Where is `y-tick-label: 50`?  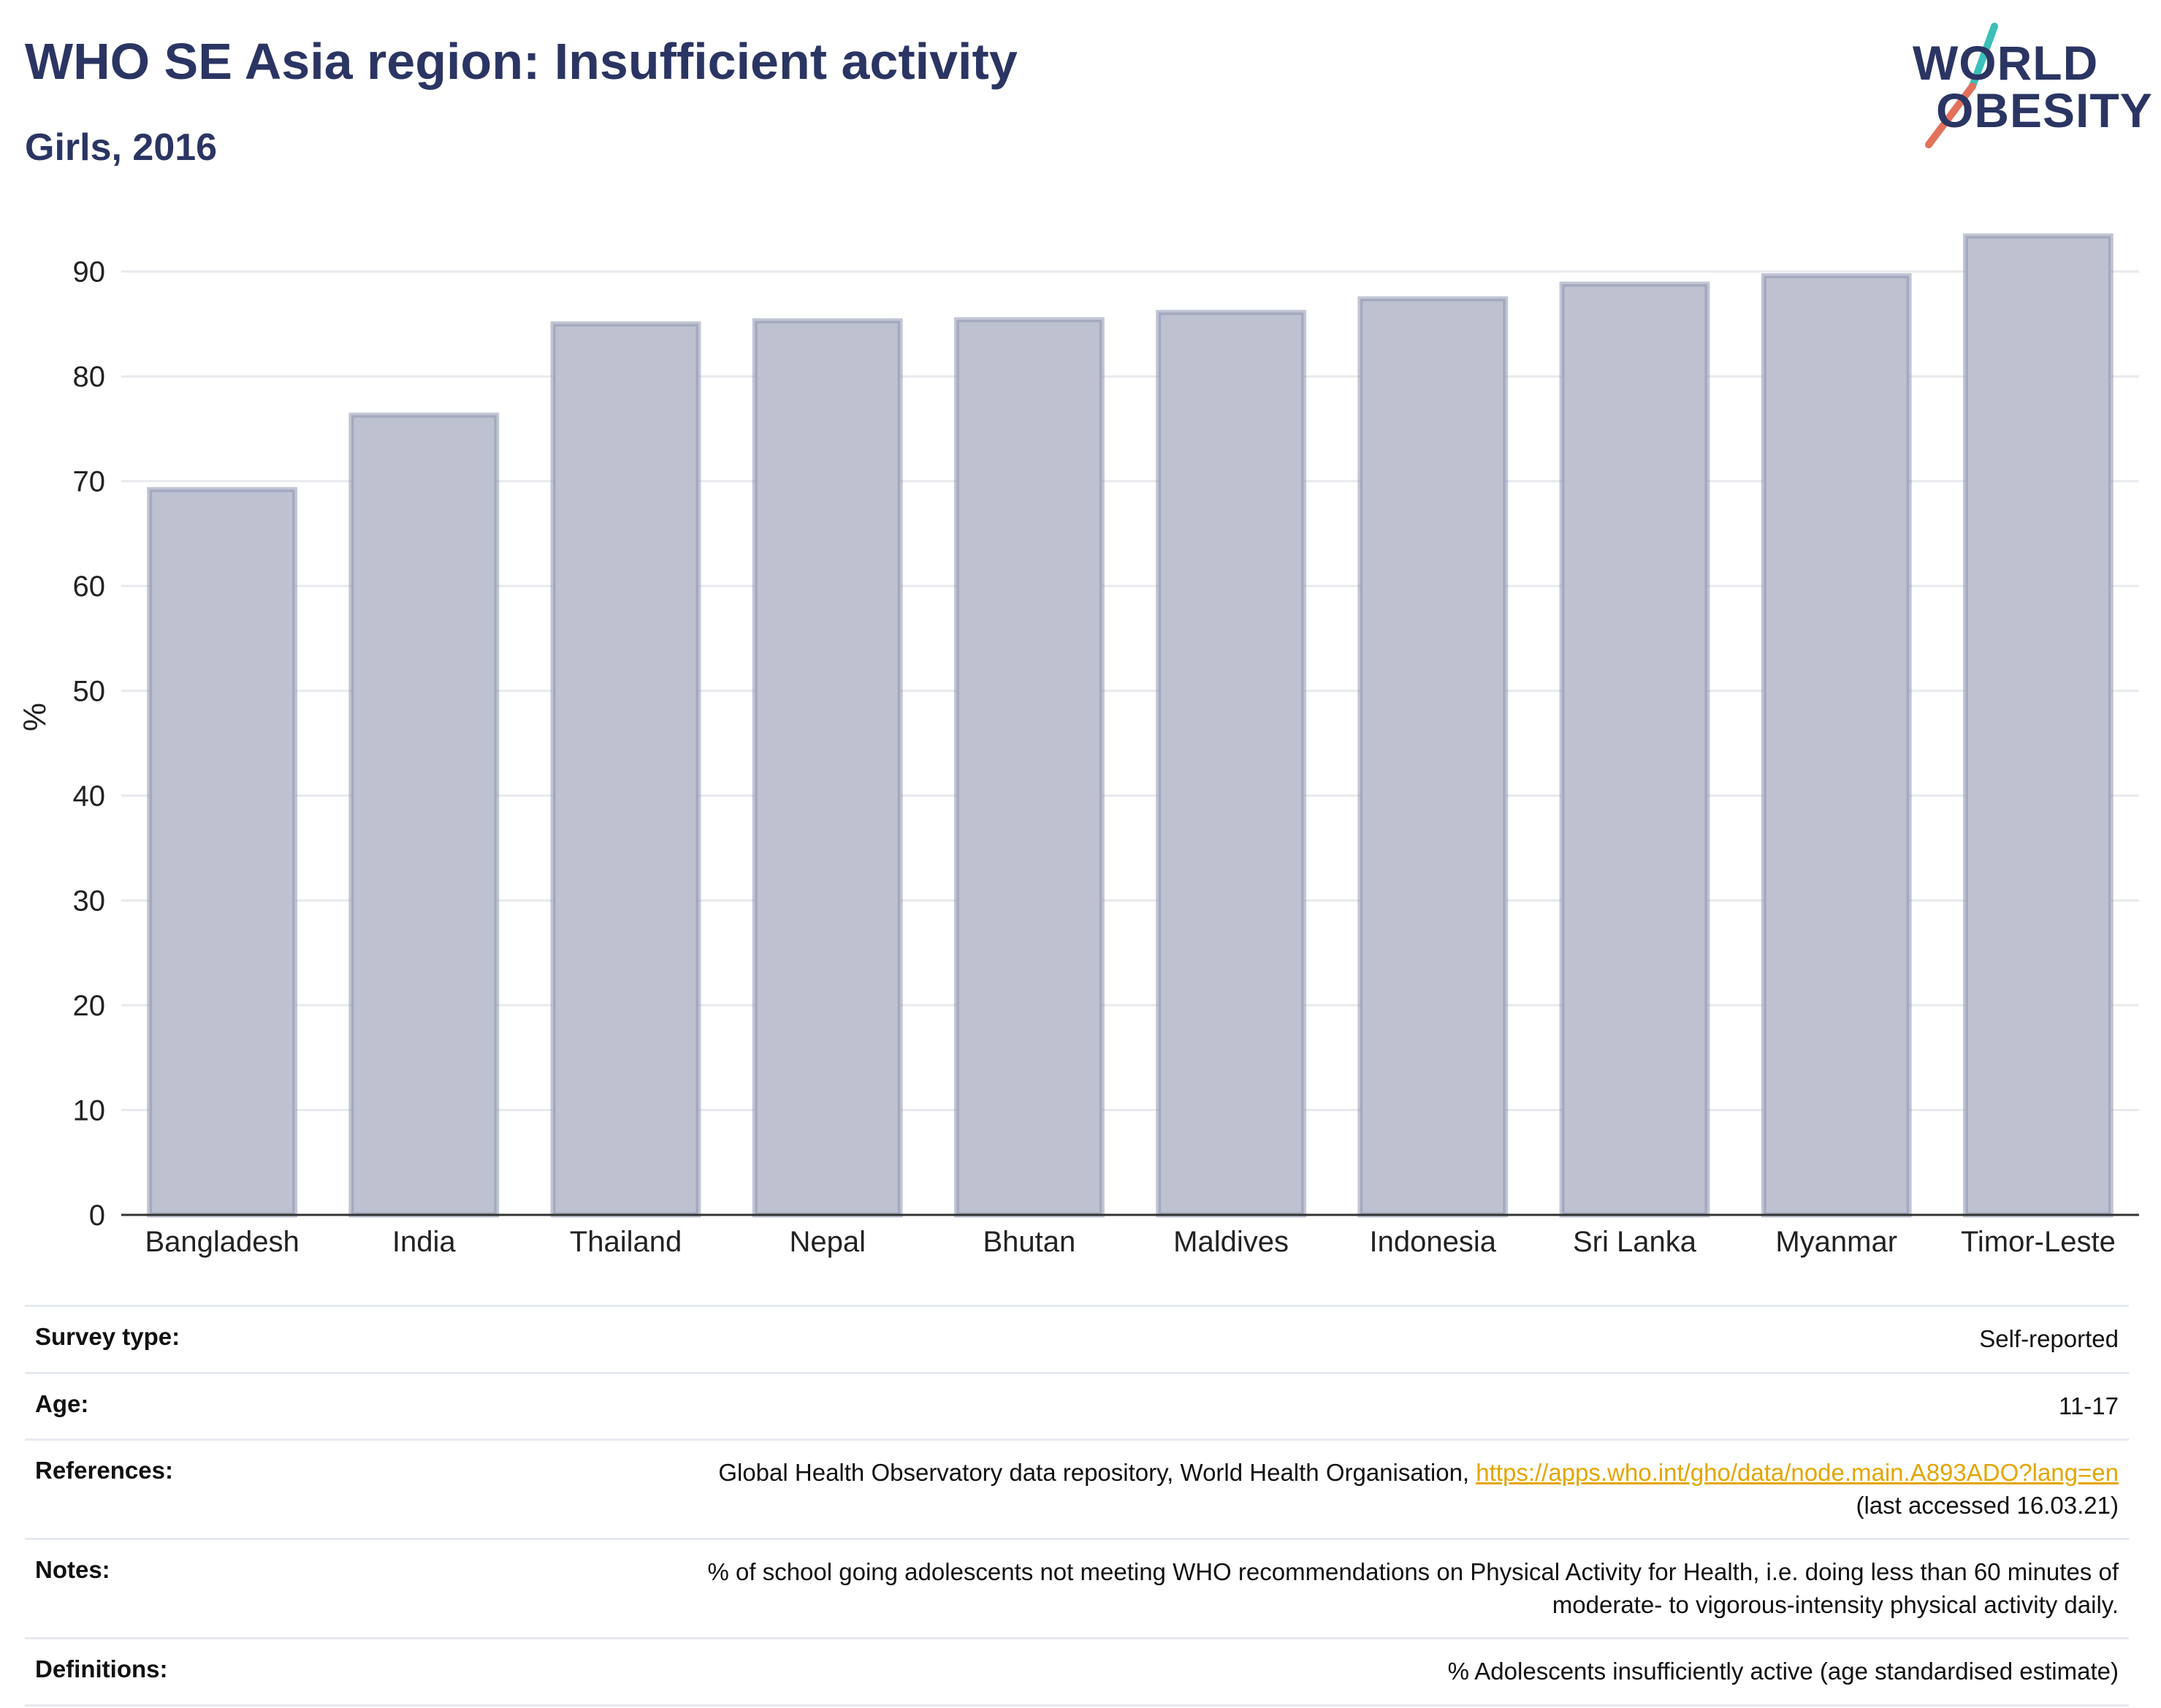 y-tick-label: 50 is located at coordinates (89, 692).